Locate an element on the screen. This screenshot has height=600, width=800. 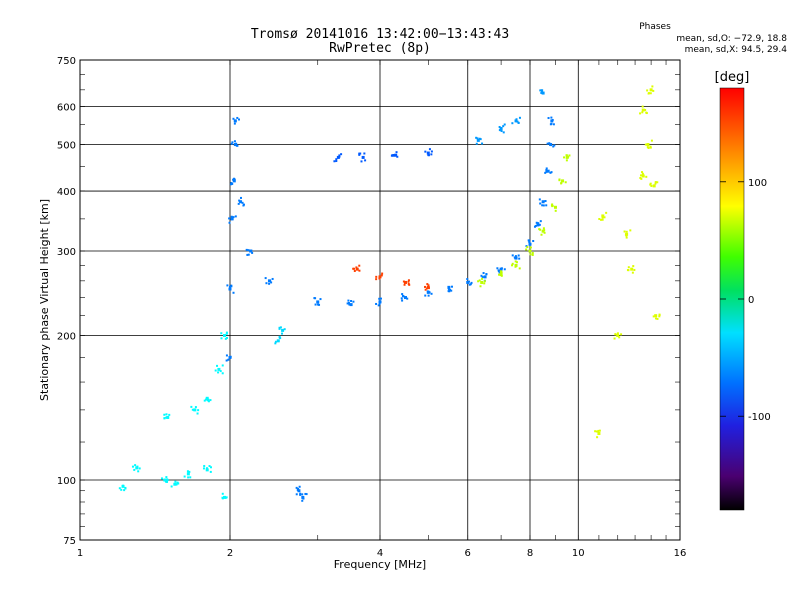
y-tick-label: 100 is located at coordinates (66, 481).